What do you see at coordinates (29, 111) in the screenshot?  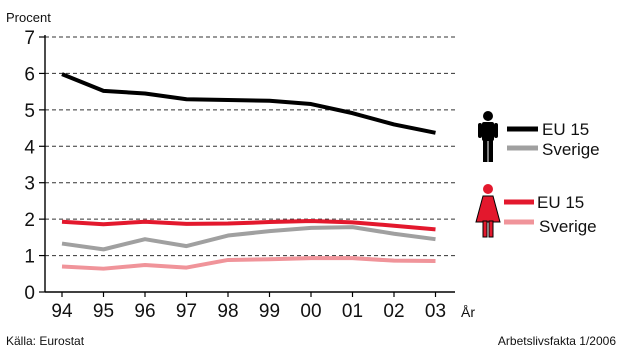 I see `y-tick-label: 5` at bounding box center [29, 111].